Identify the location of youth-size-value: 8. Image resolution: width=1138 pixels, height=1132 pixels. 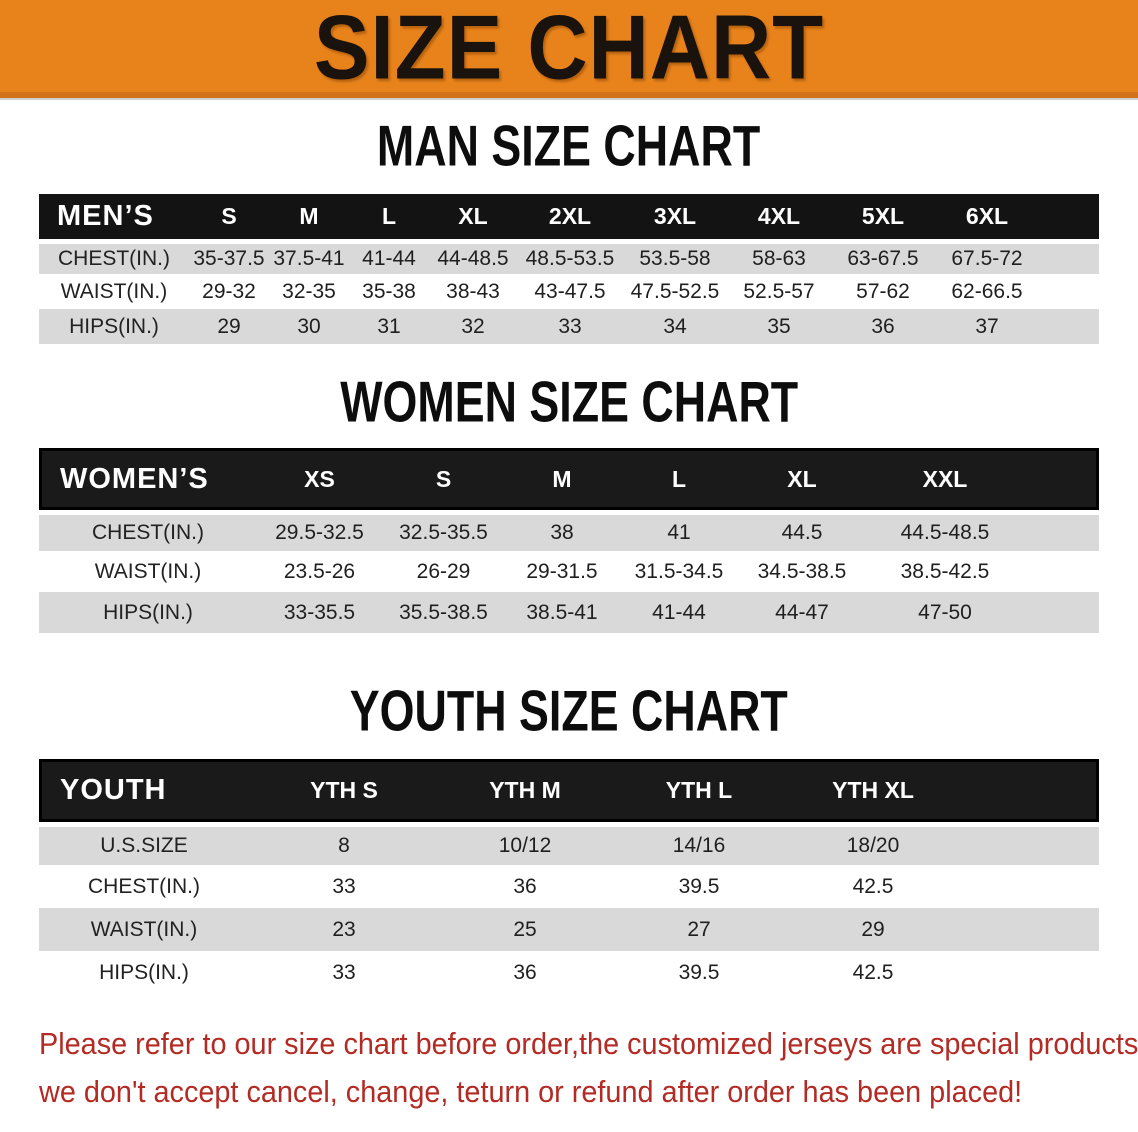
(344, 843).